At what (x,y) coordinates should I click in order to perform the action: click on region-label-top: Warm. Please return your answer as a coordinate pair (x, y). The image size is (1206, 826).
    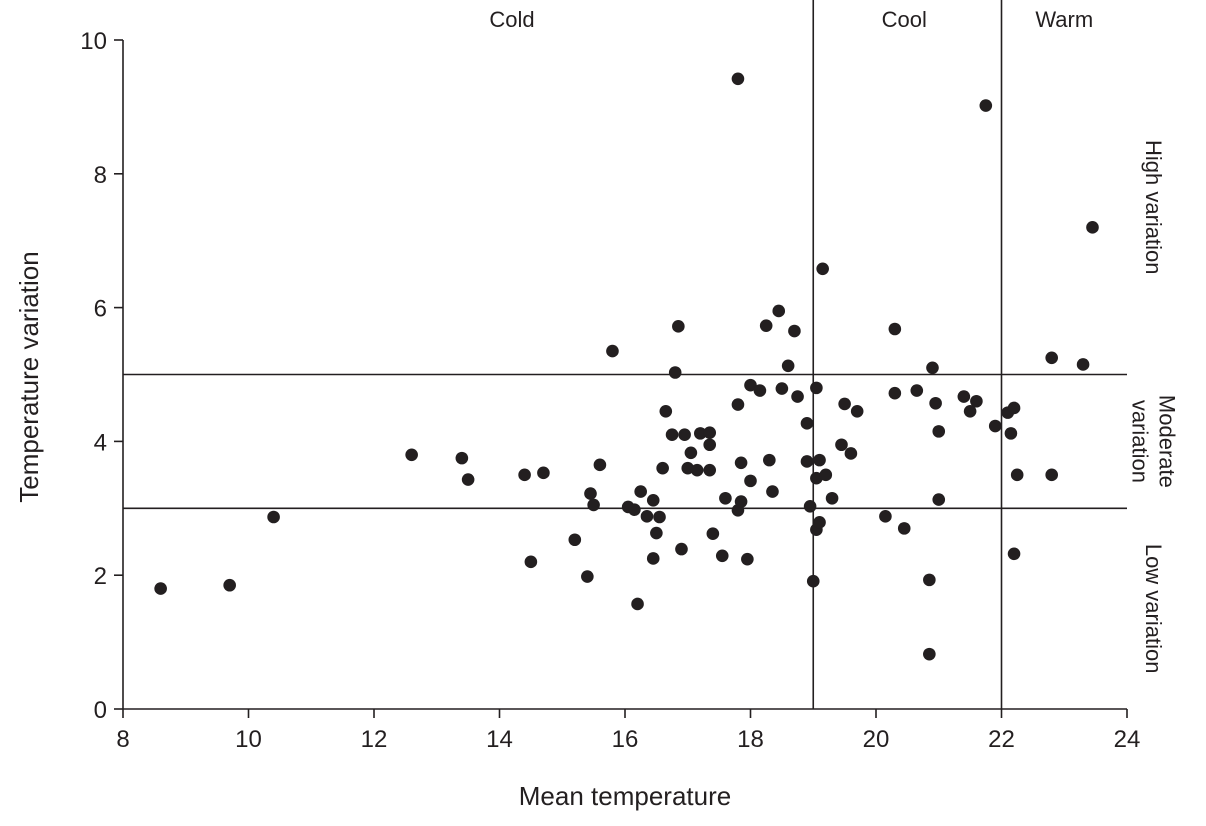
    Looking at the image, I should click on (1064, 19).